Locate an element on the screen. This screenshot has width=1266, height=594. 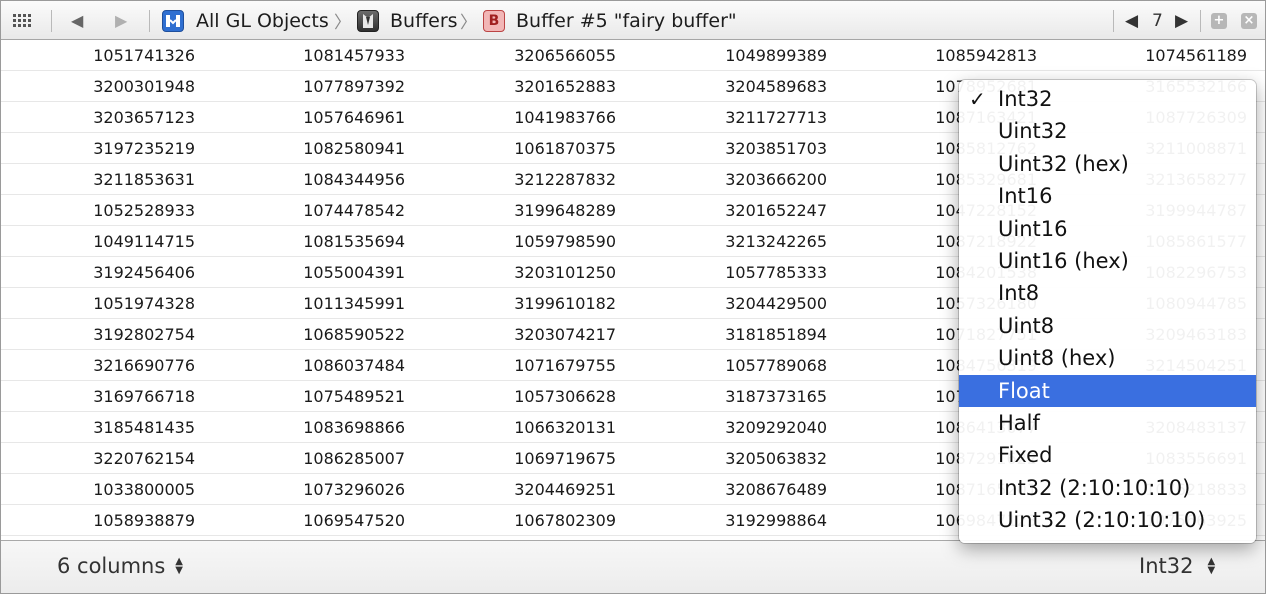
table-cell: 3204589683 is located at coordinates (776, 86).